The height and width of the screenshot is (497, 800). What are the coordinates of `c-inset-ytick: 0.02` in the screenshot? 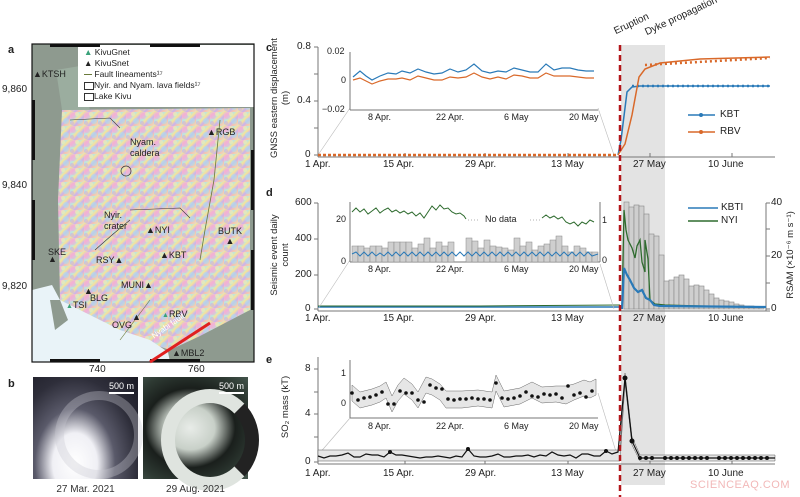 It's located at (336, 51).